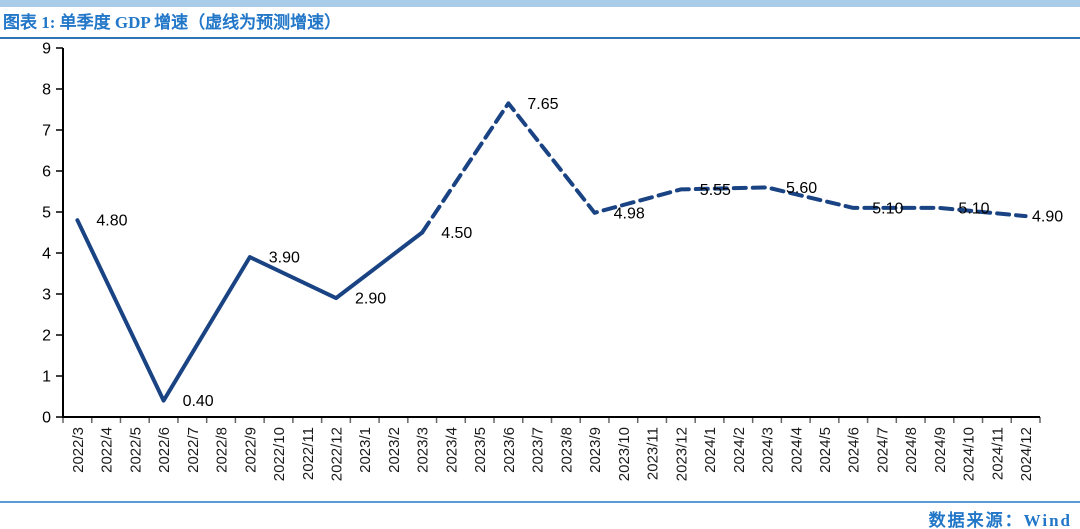 The width and height of the screenshot is (1080, 529). Describe the element at coordinates (336, 454) in the screenshot. I see `x-axis-label: 2022/12` at that location.